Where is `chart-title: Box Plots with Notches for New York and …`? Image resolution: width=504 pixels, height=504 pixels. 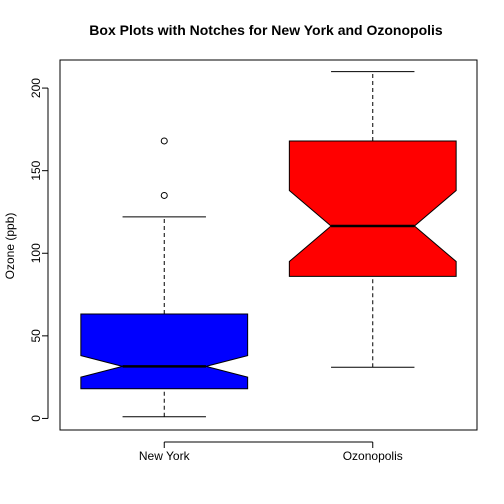 chart-title: Box Plots with Notches for New York and … is located at coordinates (266, 30).